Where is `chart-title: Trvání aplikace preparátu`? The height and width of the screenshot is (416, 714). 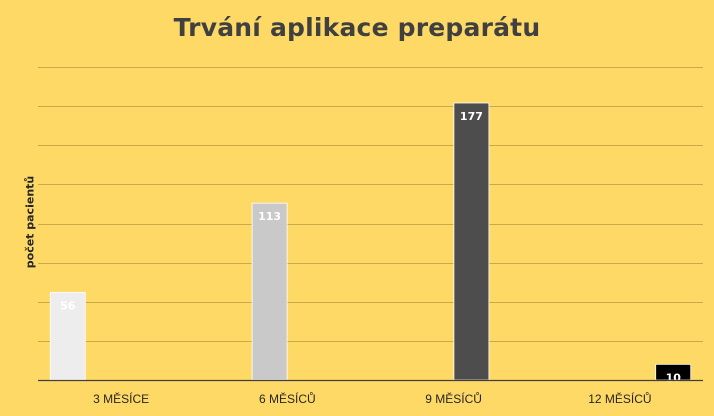
chart-title: Trvání aplikace preparátu is located at coordinates (357, 27).